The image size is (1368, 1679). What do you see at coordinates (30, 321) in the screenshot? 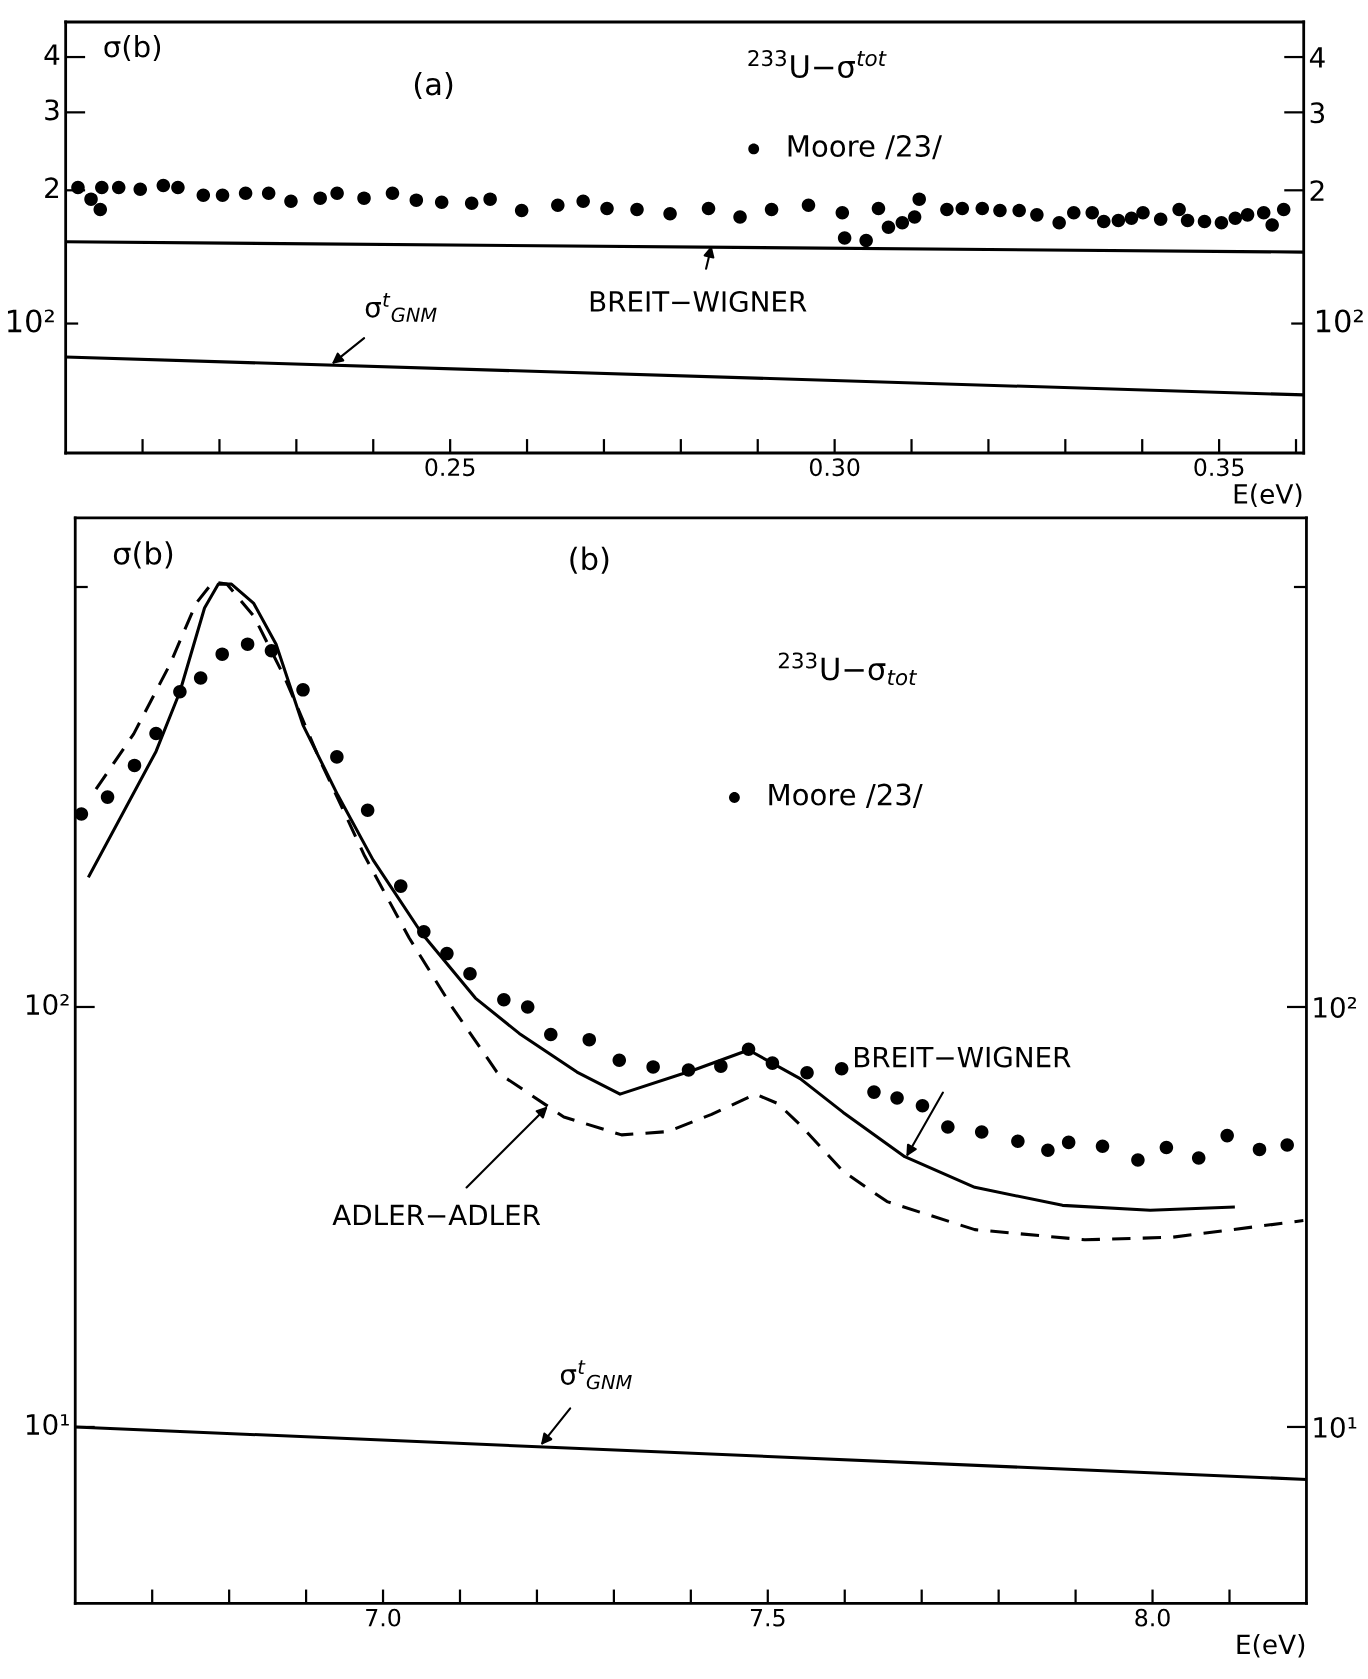
I see `text: 10²` at bounding box center [30, 321].